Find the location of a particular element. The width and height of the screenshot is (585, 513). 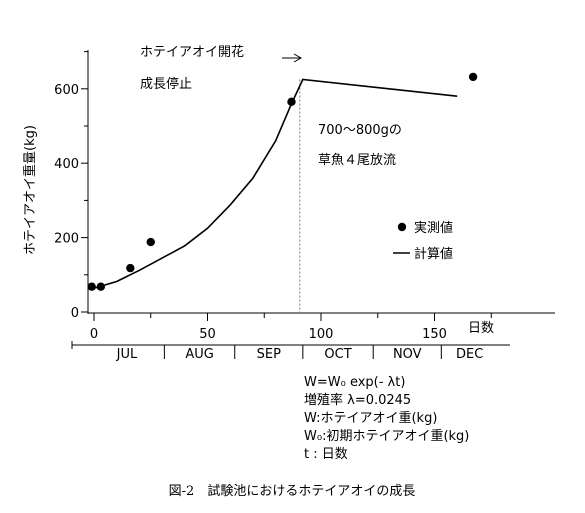

y-axis-title: ホテイアオイ重量(kg) is located at coordinates (30, 190).